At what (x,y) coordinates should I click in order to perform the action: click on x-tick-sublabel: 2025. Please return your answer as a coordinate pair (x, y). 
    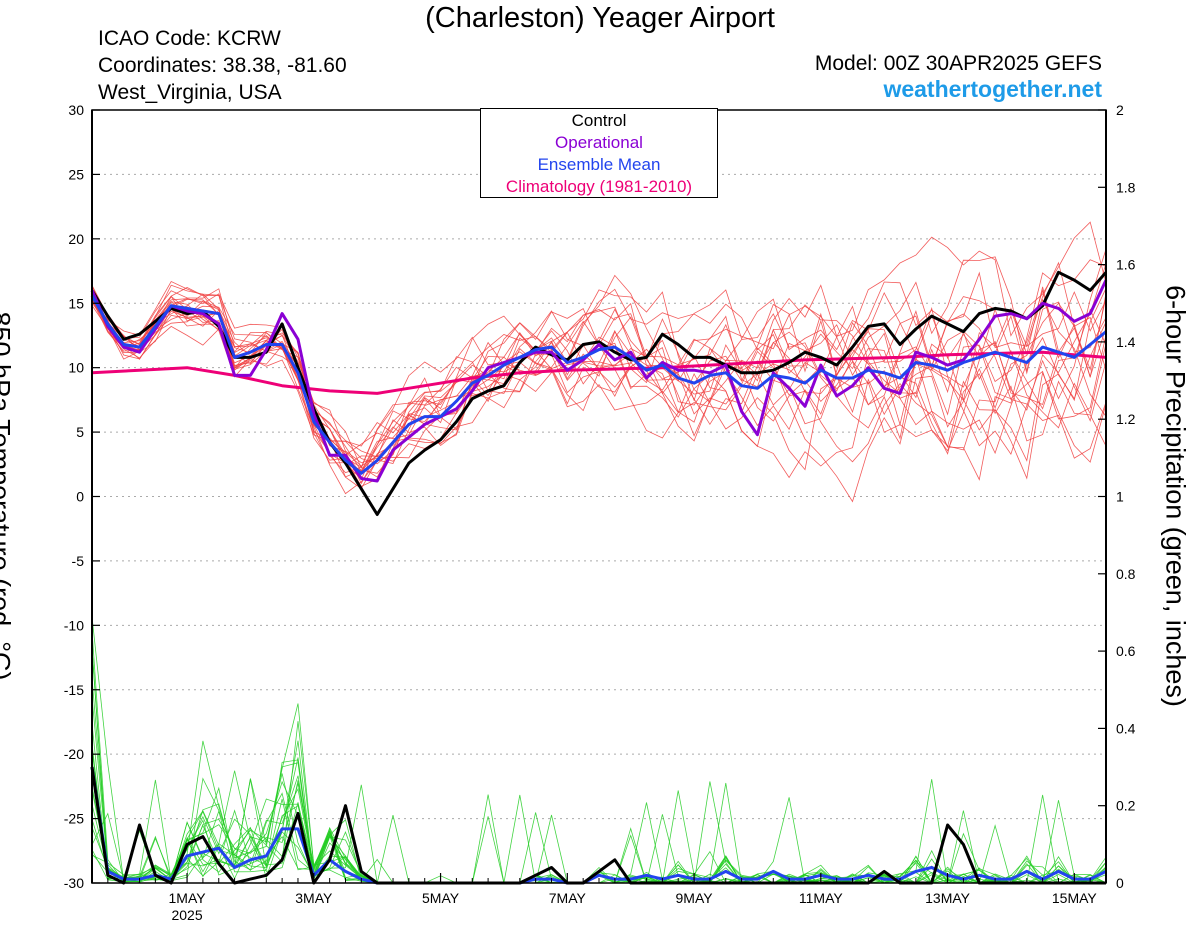
    Looking at the image, I should click on (186, 915).